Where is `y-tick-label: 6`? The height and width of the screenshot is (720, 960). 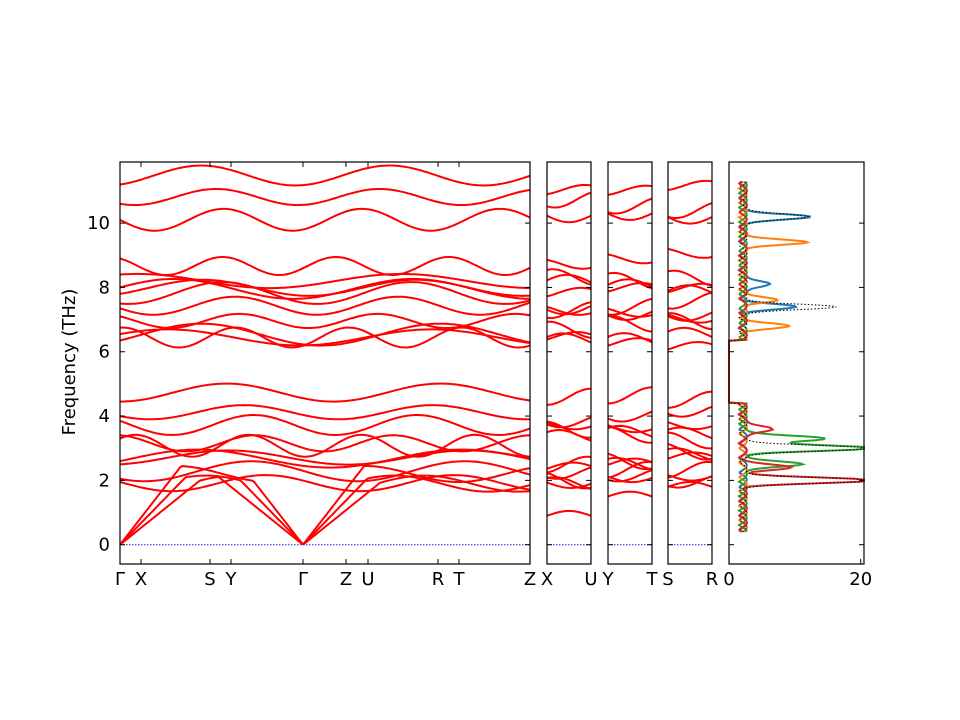 y-tick-label: 6 is located at coordinates (104, 352).